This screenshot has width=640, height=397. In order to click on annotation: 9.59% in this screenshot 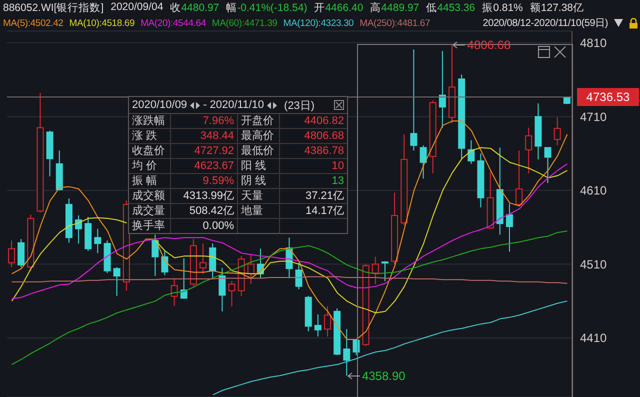, I will do `click(204, 181)`.